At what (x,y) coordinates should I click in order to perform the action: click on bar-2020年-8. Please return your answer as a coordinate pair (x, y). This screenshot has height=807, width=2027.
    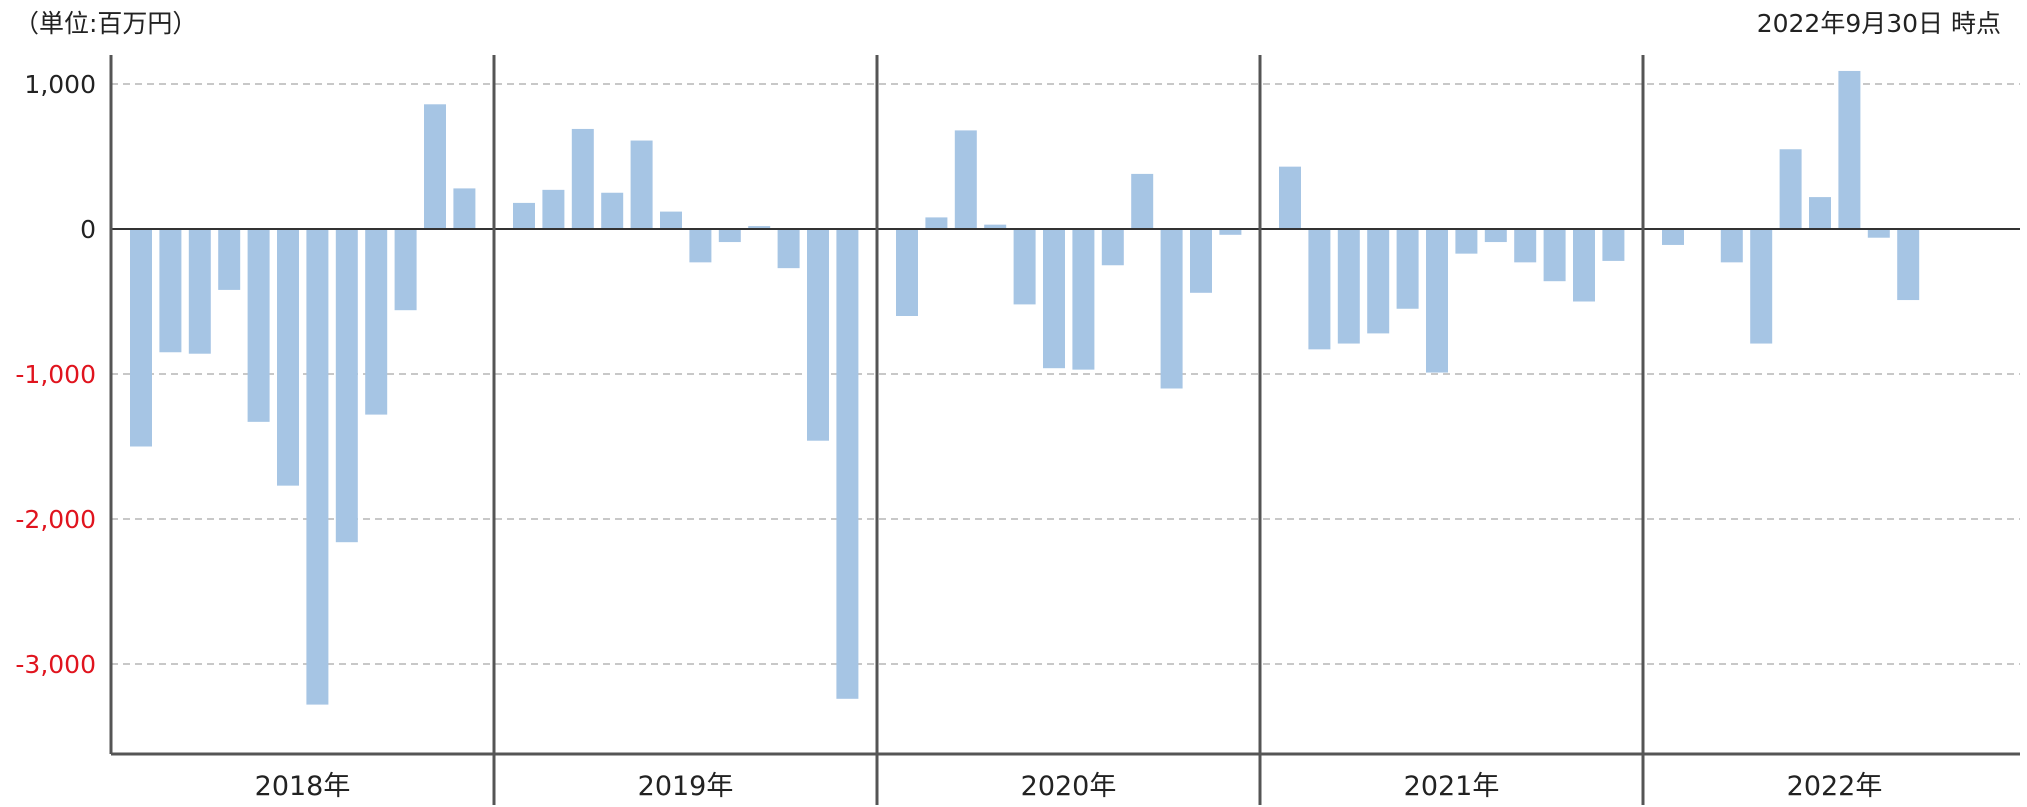
    Looking at the image, I should click on (1112, 247).